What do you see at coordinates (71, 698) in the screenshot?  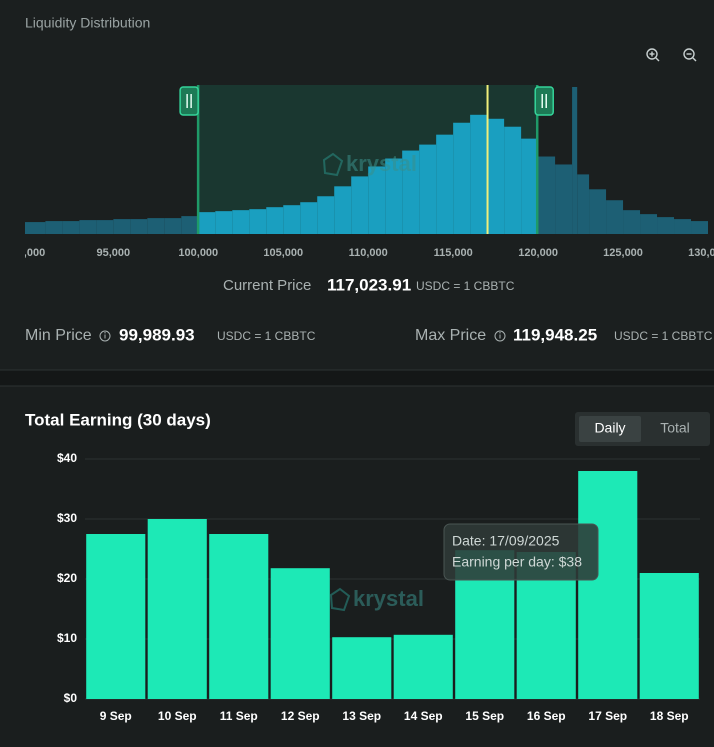 I see `y-tick-label: $0` at bounding box center [71, 698].